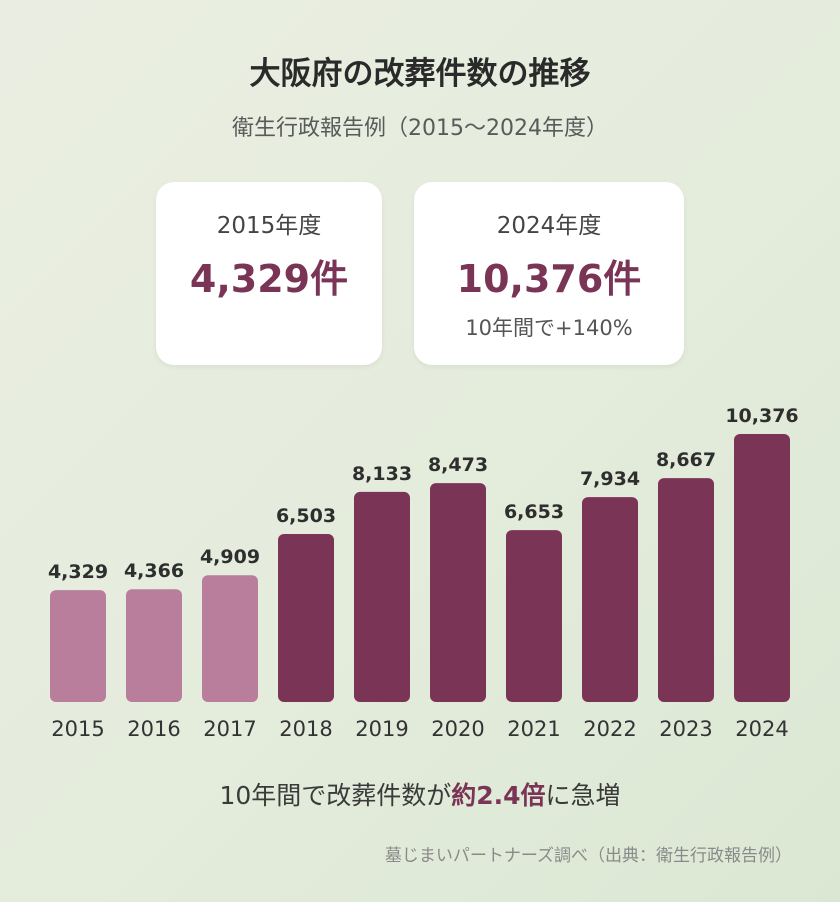 This screenshot has height=902, width=840. What do you see at coordinates (762, 568) in the screenshot?
I see `bar-2024` at bounding box center [762, 568].